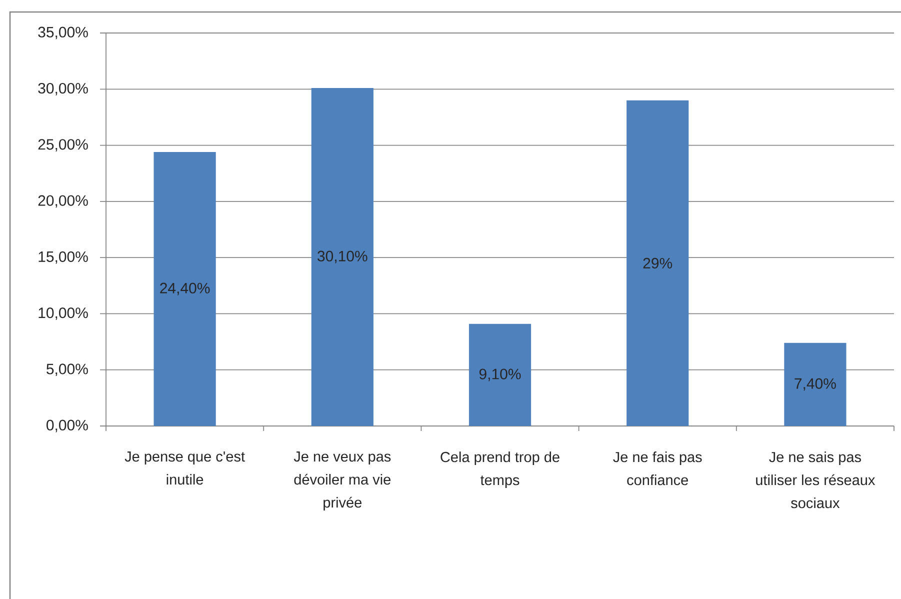  What do you see at coordinates (63, 314) in the screenshot?
I see `y-tick-label: 10,00%` at bounding box center [63, 314].